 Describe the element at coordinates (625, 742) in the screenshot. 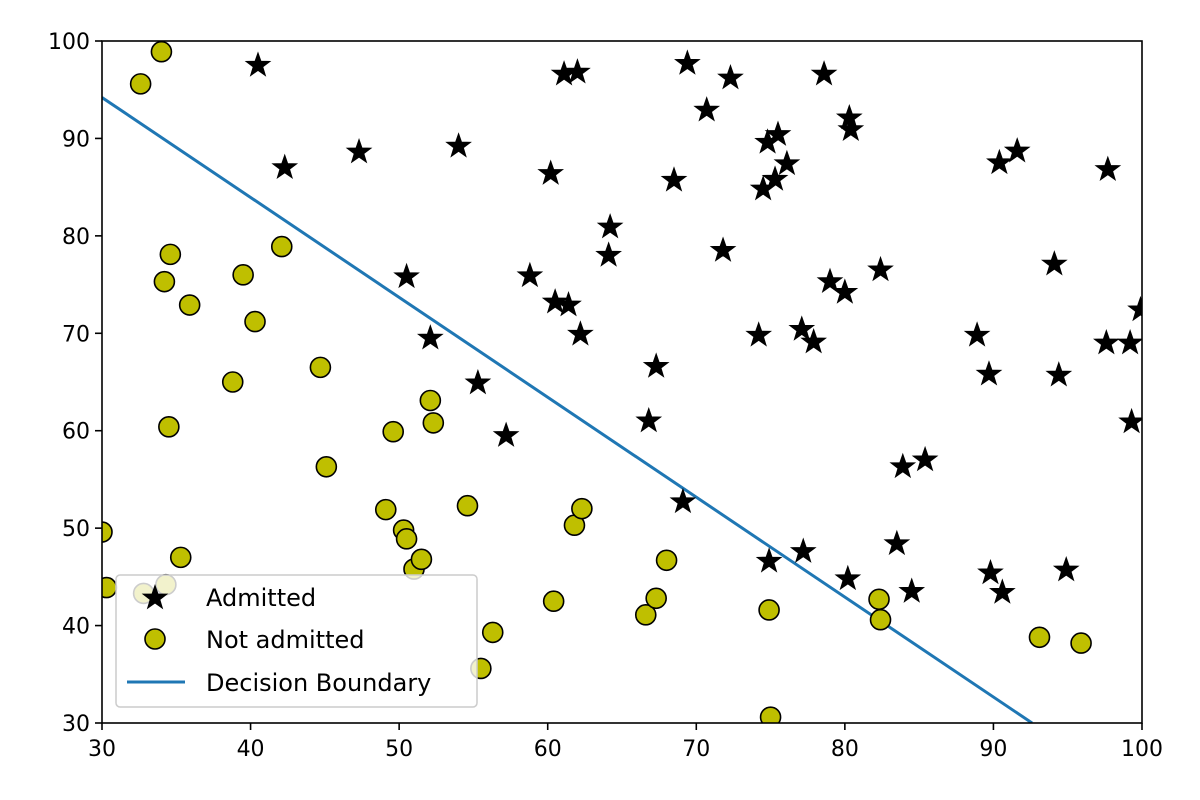

I see `x-axis: 30 40 50 60 70 80 90 100` at that location.